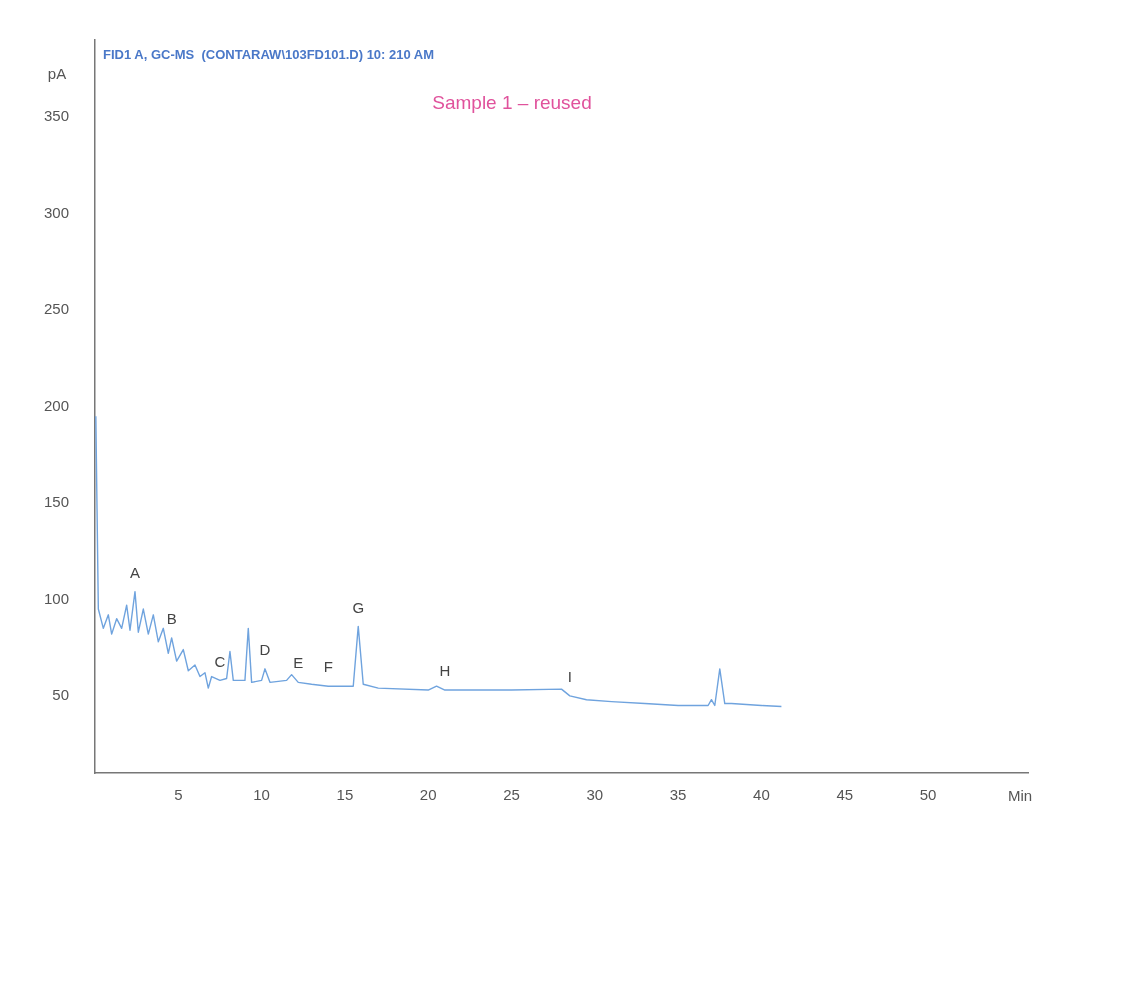 Image resolution: width=1130 pixels, height=1003 pixels. I want to click on text: Sample 1 – reused, so click(512, 103).